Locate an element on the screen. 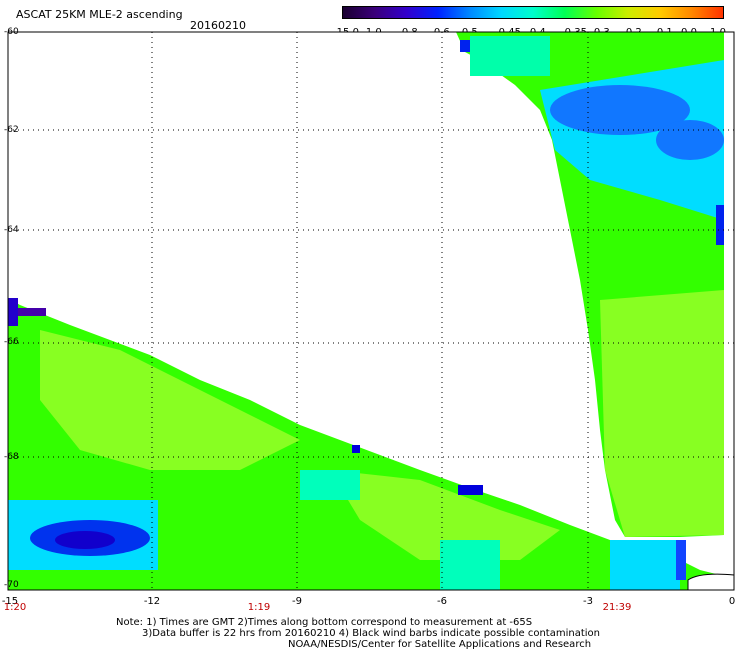  time-label: 1:20 is located at coordinates (15, 607).